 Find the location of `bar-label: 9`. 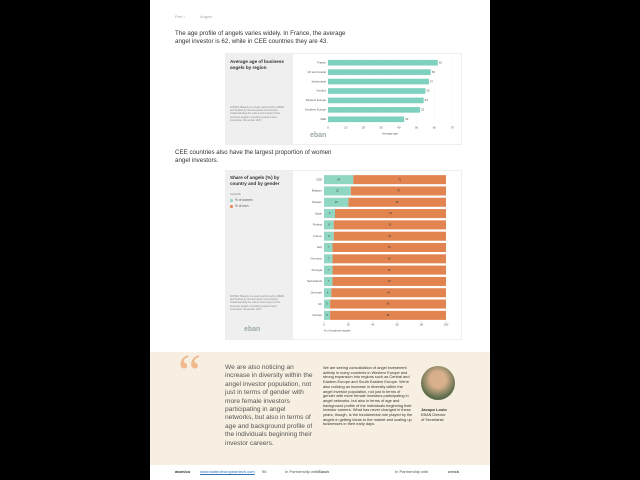

bar-label: 9 is located at coordinates (330, 213).